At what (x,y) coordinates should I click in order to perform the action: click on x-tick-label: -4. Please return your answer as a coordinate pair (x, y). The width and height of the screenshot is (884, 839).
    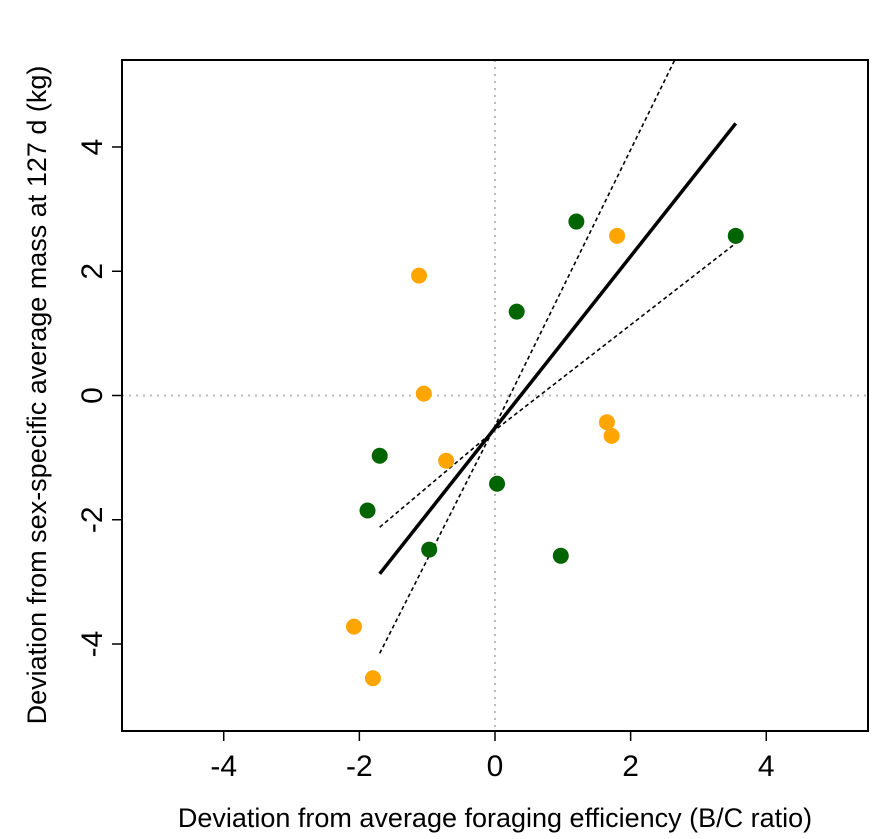
    Looking at the image, I should click on (223, 766).